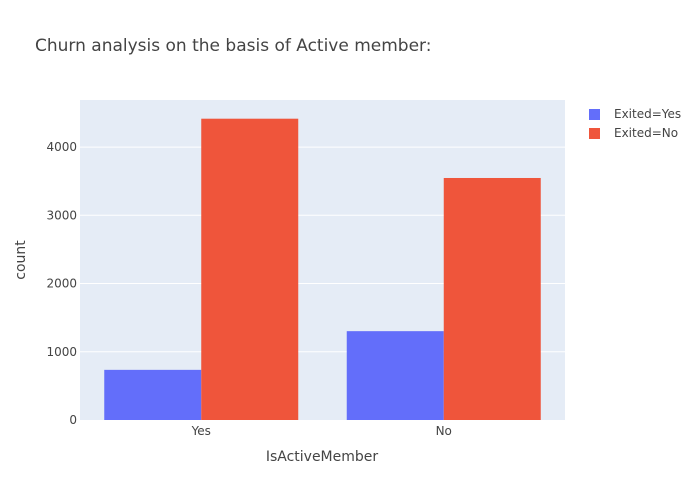  What do you see at coordinates (61, 147) in the screenshot?
I see `y-tick-label: 4000` at bounding box center [61, 147].